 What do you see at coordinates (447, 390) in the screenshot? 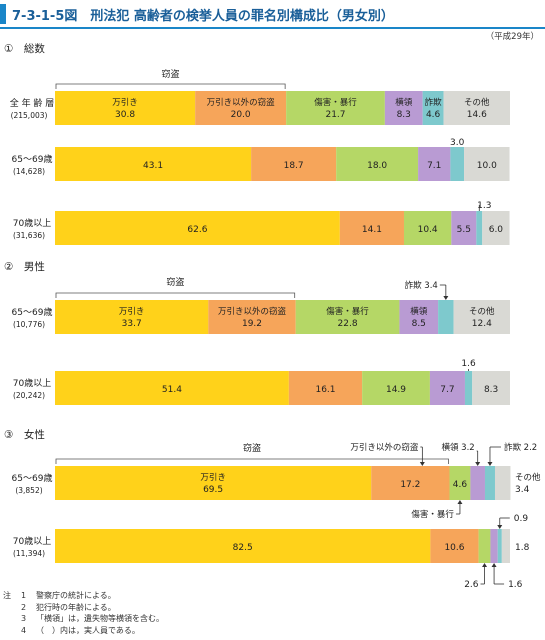
I see `data-label: 7.7` at bounding box center [447, 390].